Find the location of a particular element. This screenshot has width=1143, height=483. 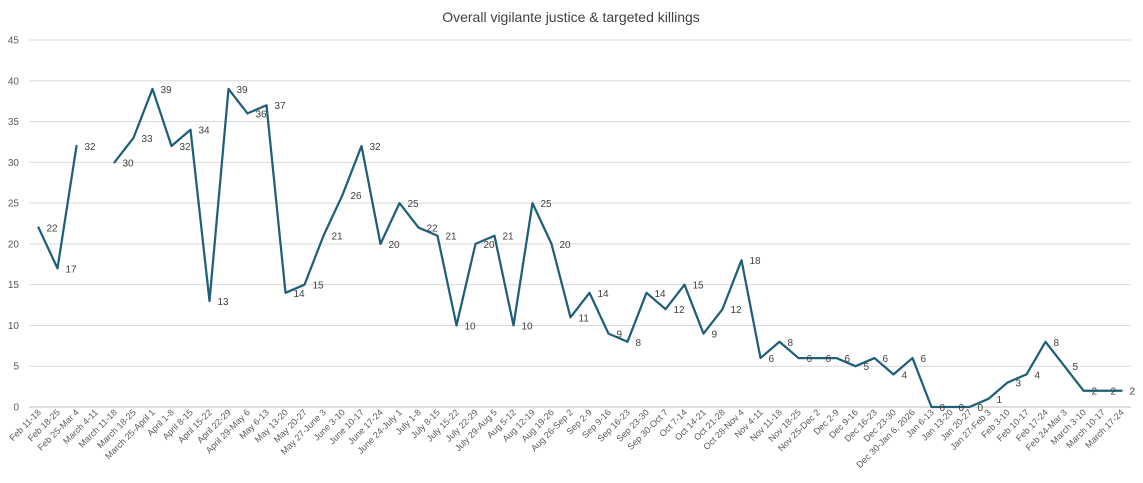

y-tick-label: 20 is located at coordinates (14, 244).